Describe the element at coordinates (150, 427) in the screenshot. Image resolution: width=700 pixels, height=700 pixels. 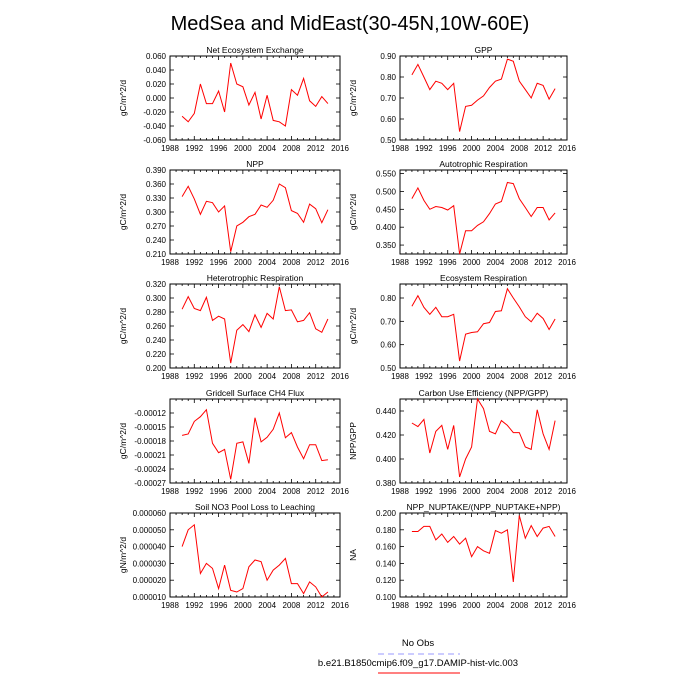
I see `y-tick-label: -0.00015` at that location.